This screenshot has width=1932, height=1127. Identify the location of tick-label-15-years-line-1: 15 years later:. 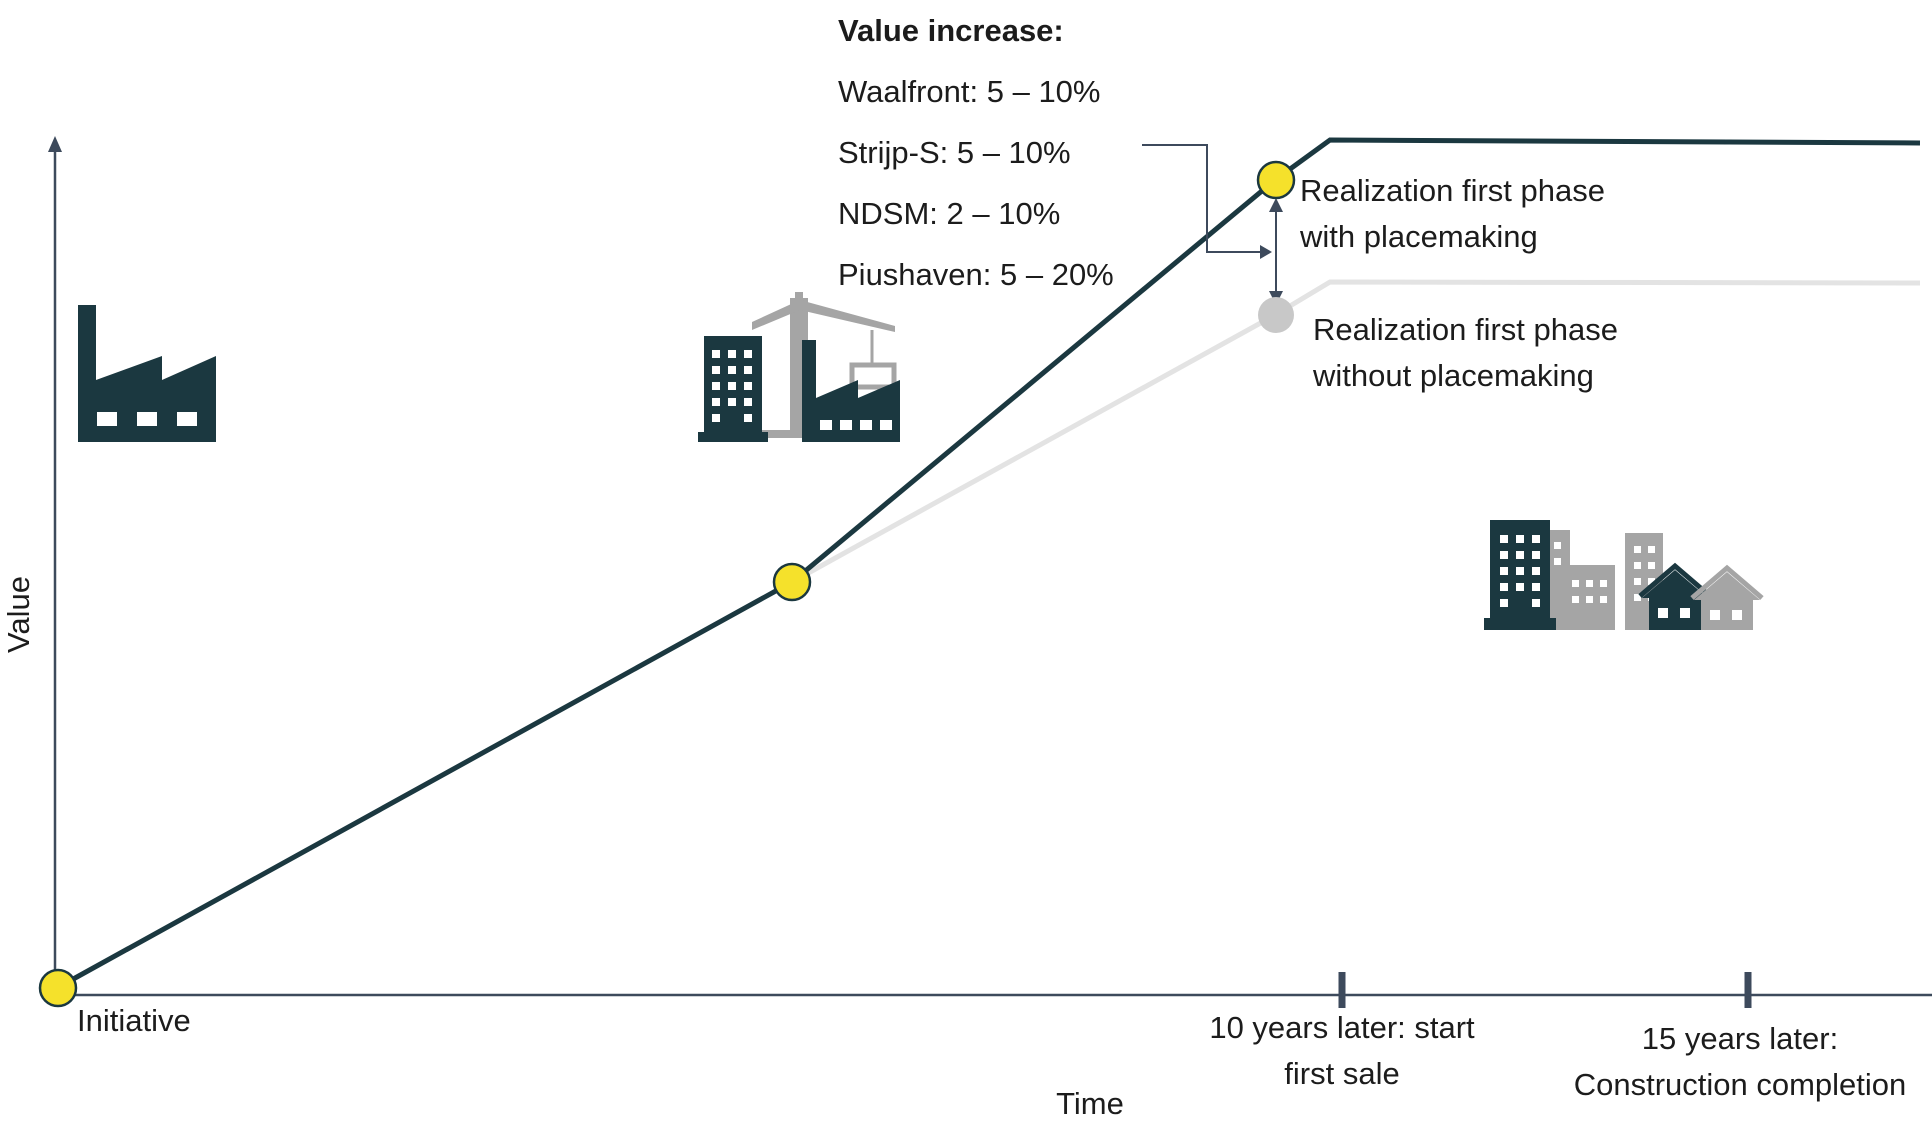
(1740, 1038).